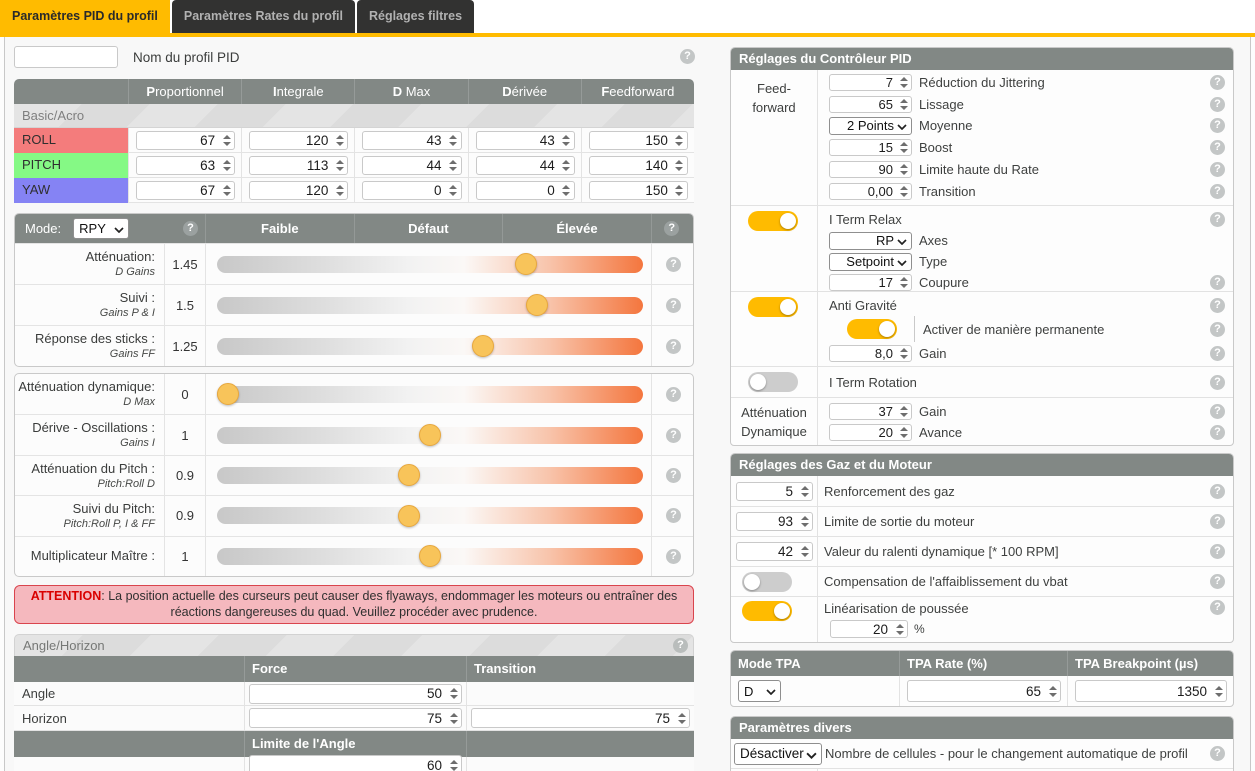 The height and width of the screenshot is (771, 1255). Describe the element at coordinates (638, 140) in the screenshot. I see `roll-ff-input` at that location.